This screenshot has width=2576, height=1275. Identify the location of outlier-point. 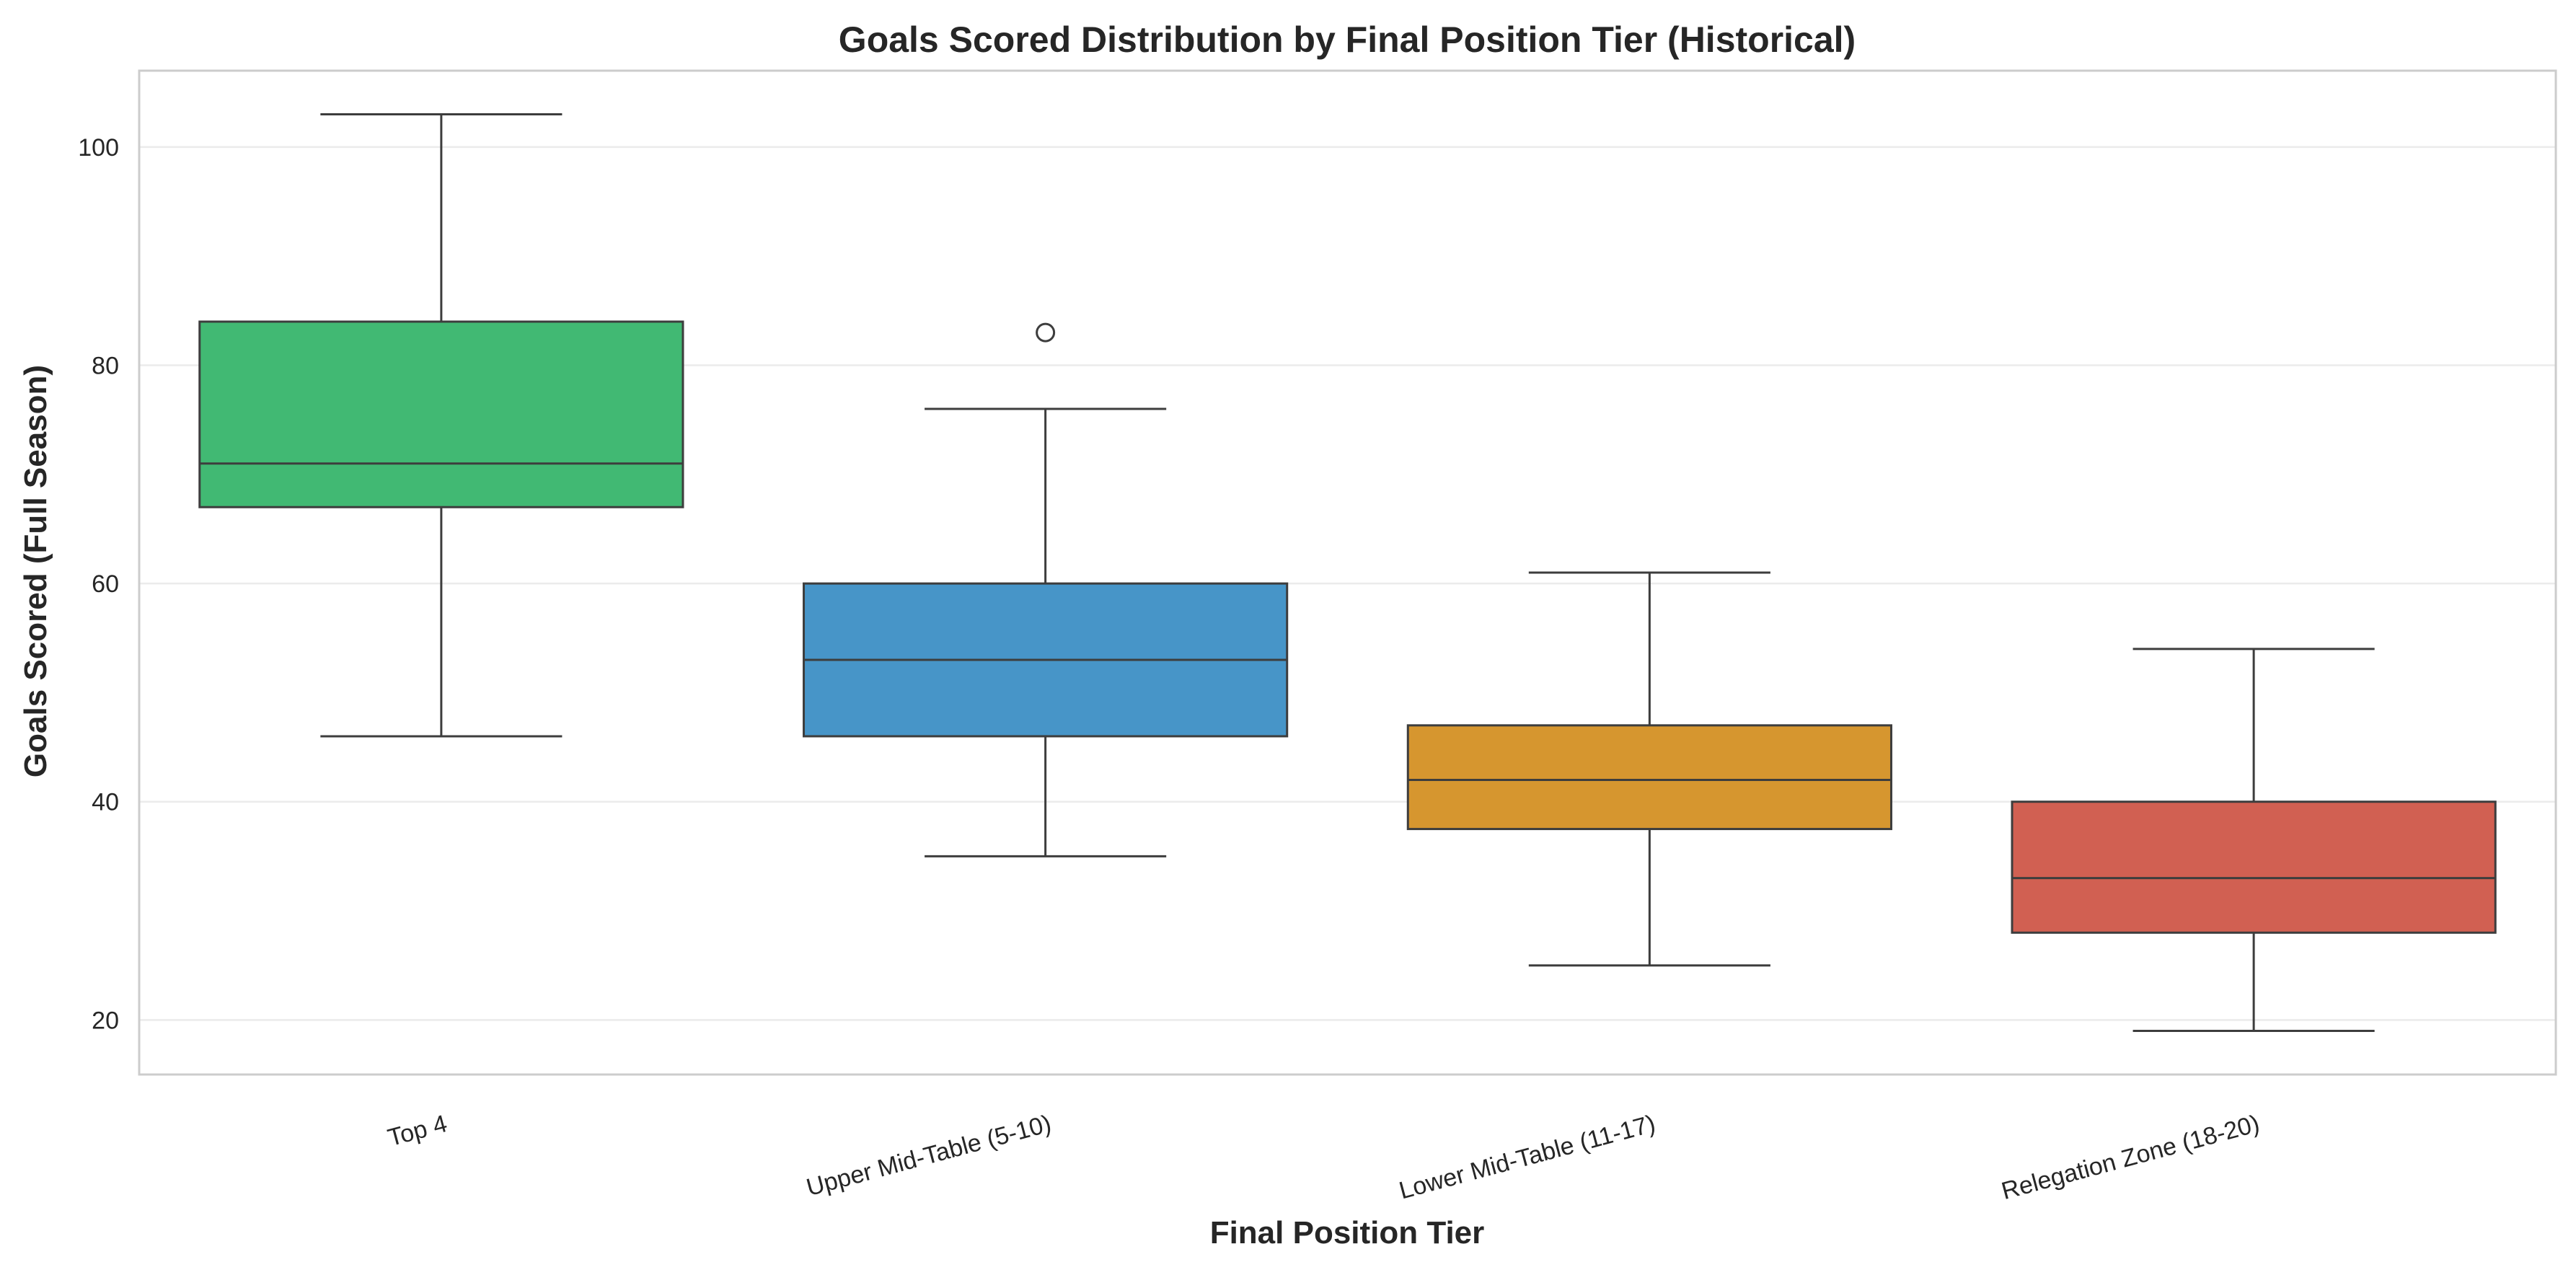
(1046, 332).